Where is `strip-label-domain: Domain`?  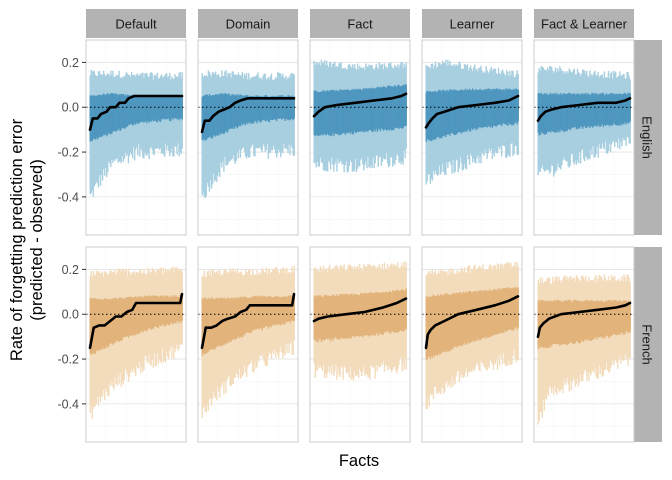
strip-label-domain: Domain is located at coordinates (248, 24).